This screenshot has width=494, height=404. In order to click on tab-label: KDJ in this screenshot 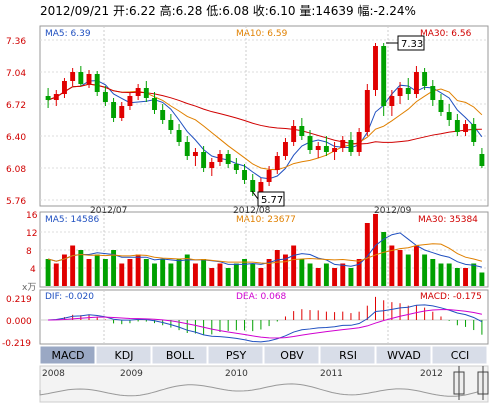, I will do `click(124, 355)`.